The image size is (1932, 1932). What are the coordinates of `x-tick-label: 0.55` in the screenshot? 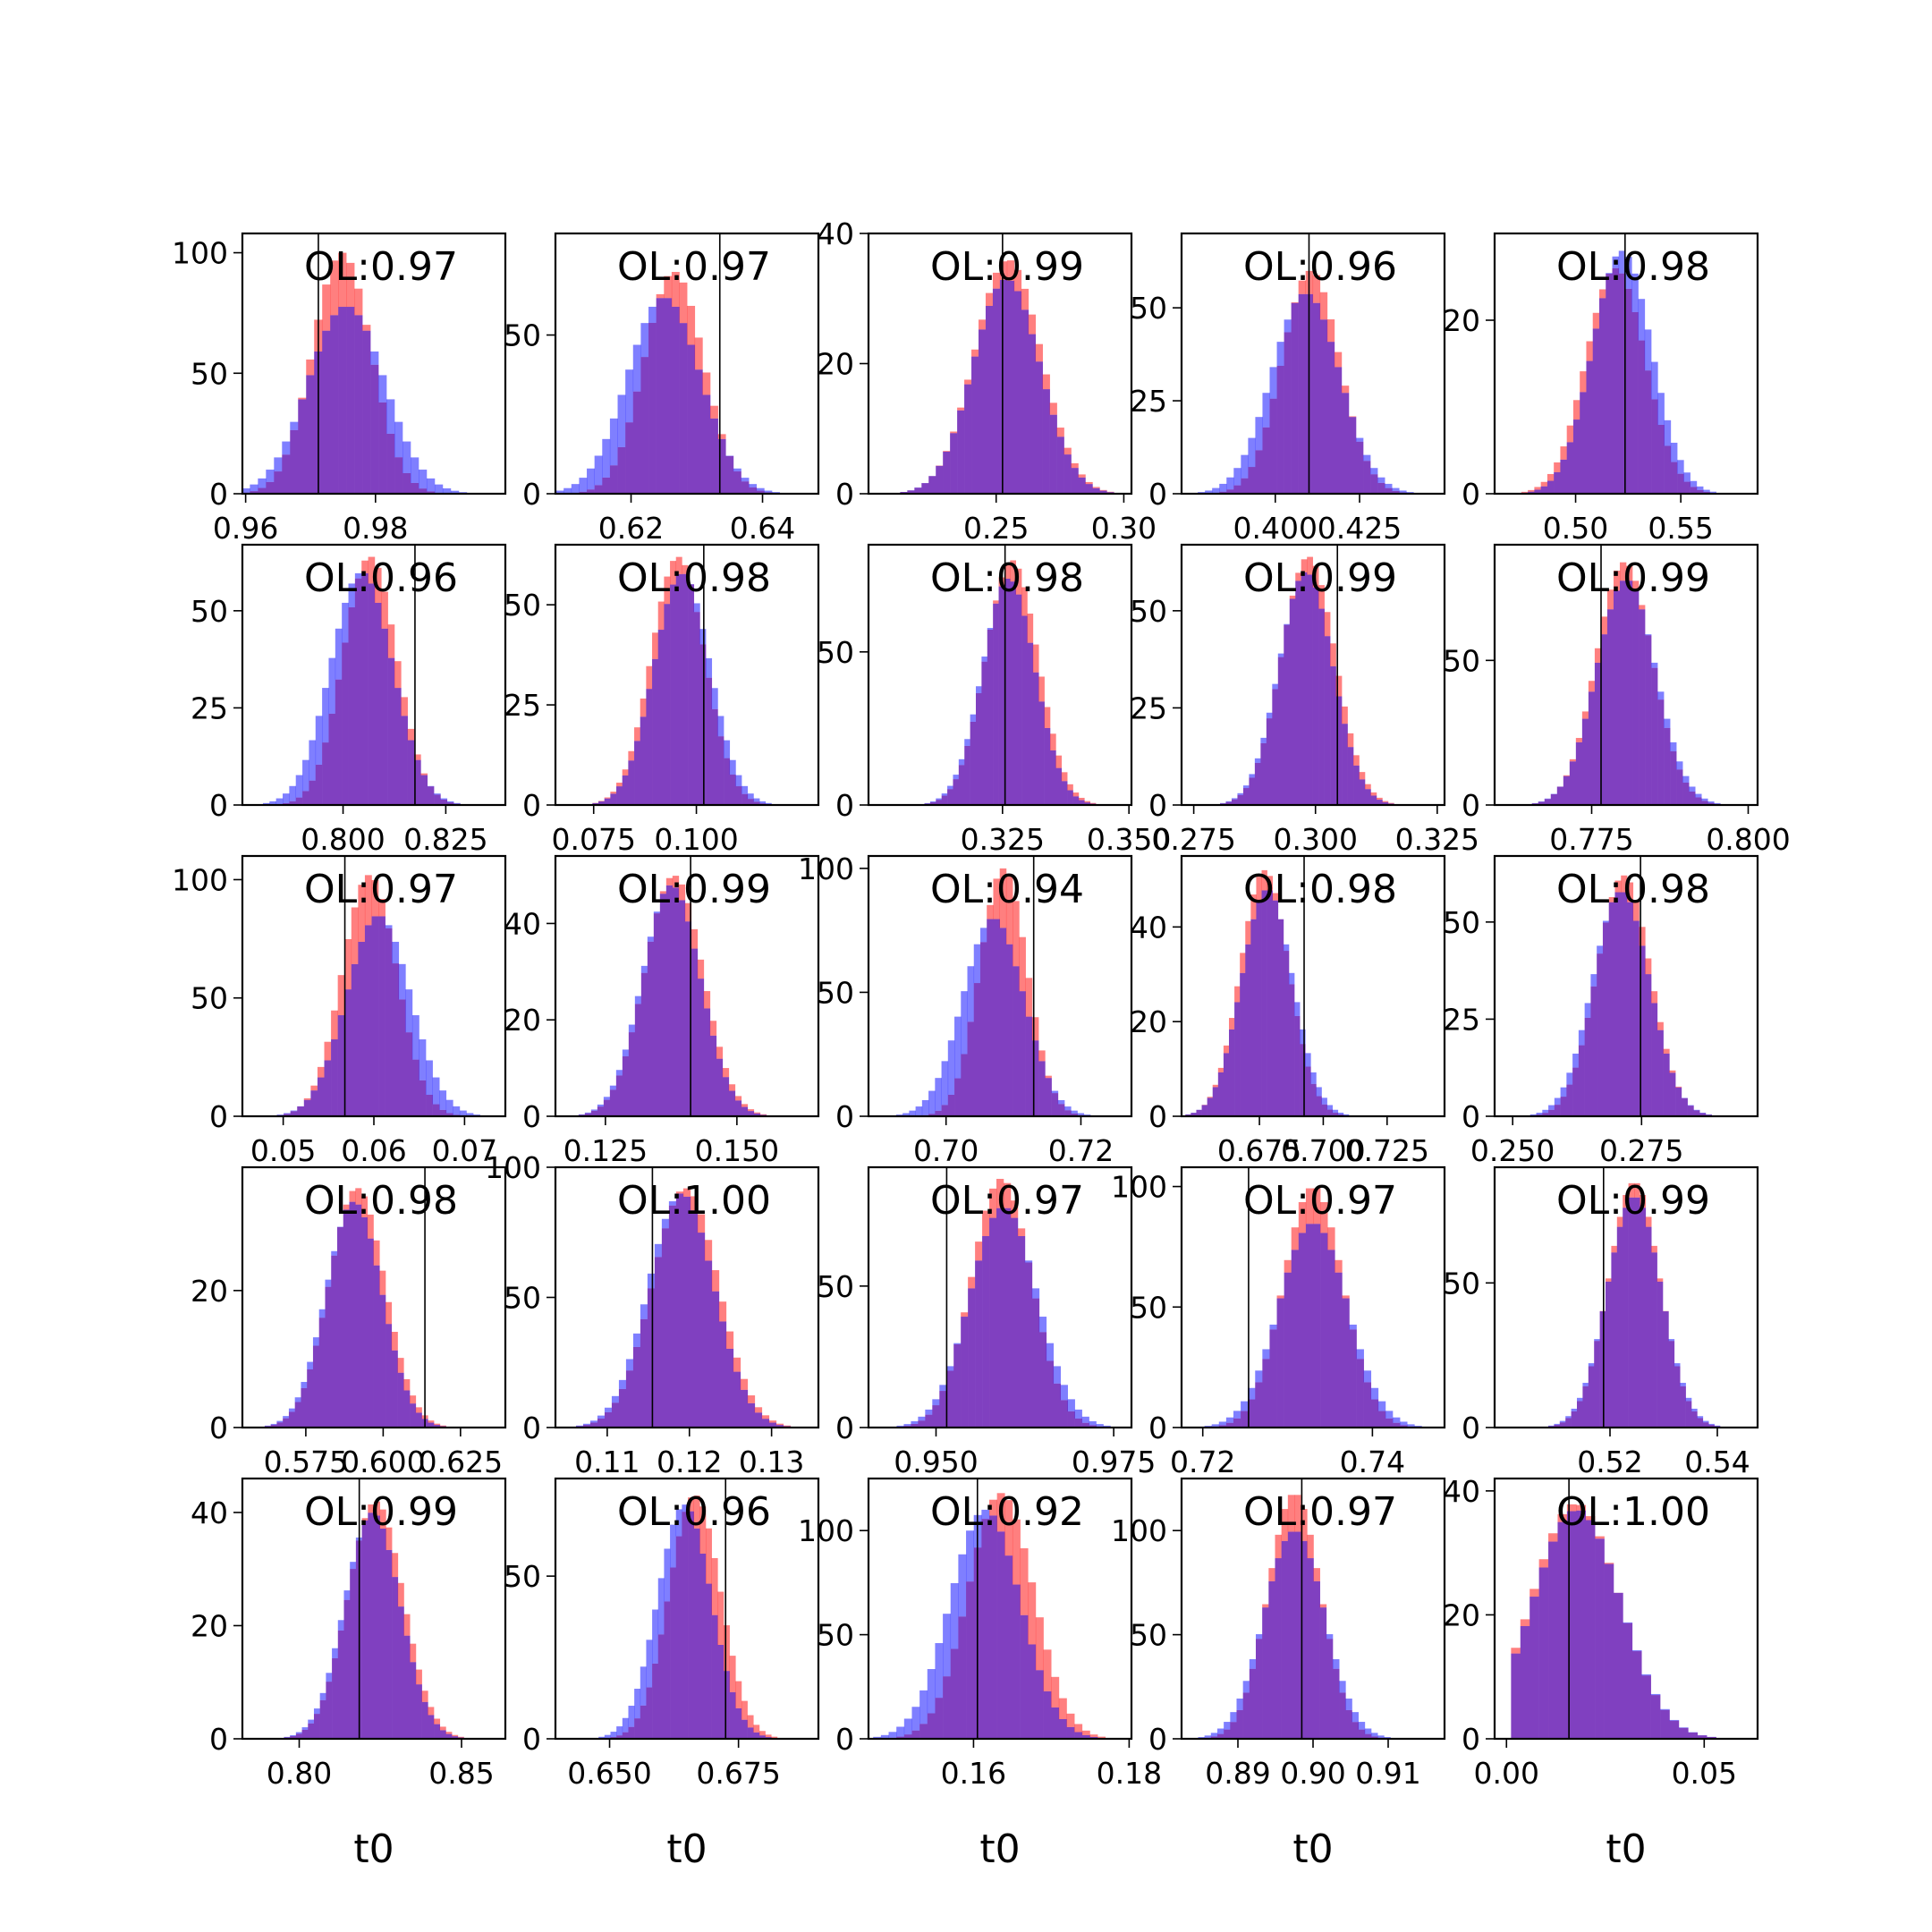 It's located at (1680, 528).